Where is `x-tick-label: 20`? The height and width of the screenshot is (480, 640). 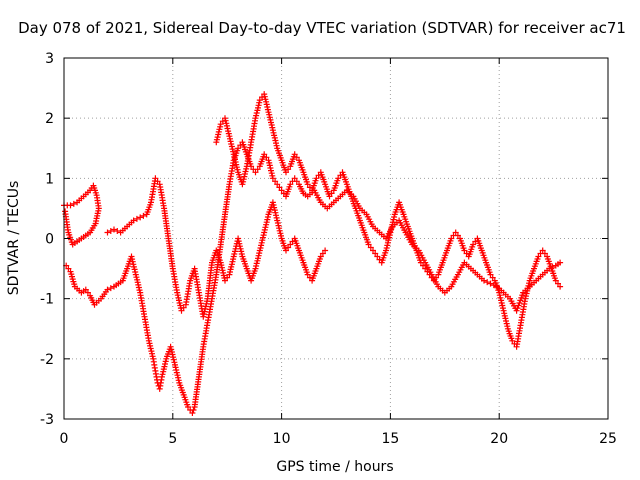
x-tick-label: 20 is located at coordinates (499, 439).